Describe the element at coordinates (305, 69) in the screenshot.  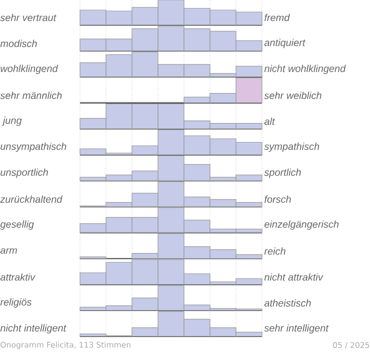
I see `y2-axis-title: nicht wohlklingend` at that location.